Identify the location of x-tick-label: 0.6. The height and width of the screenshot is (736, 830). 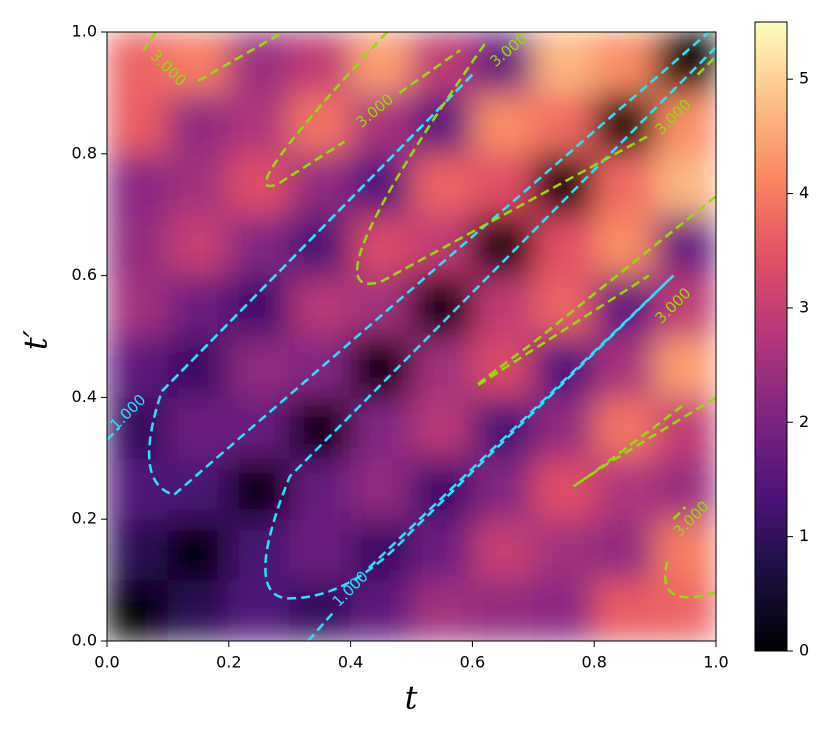
(472, 662).